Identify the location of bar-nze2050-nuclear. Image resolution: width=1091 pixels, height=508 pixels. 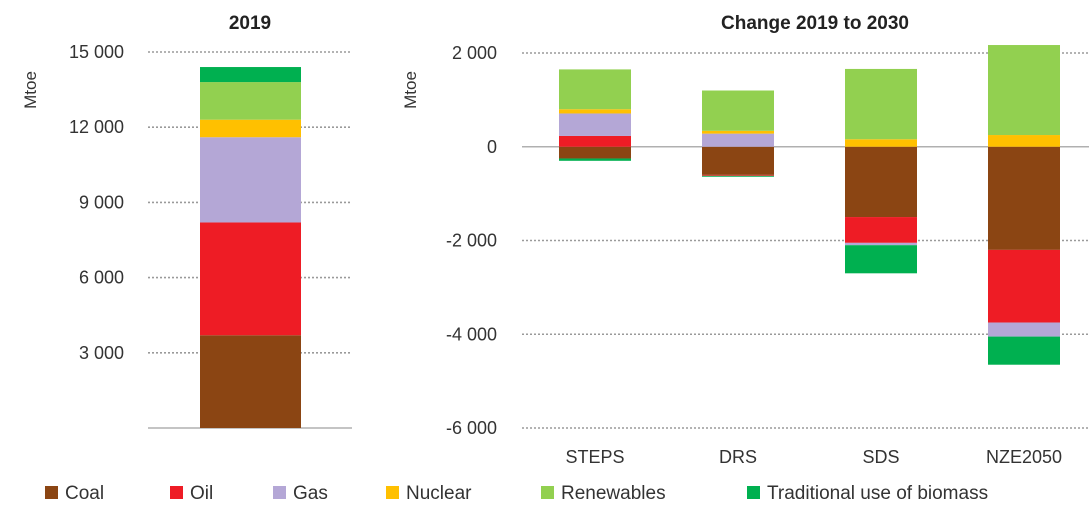
(1024, 141).